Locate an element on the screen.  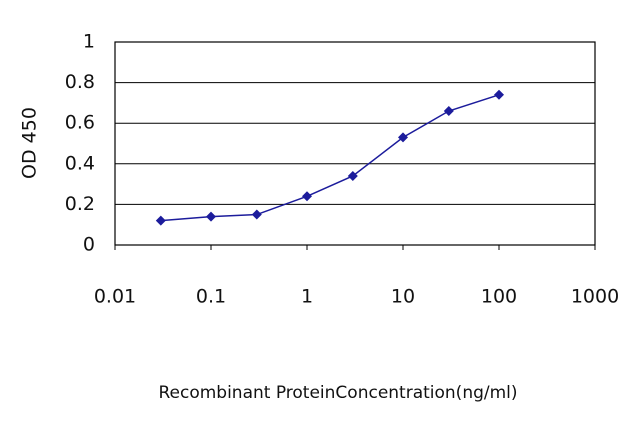
y-axis-label: OD 450 is located at coordinates (30, 143).